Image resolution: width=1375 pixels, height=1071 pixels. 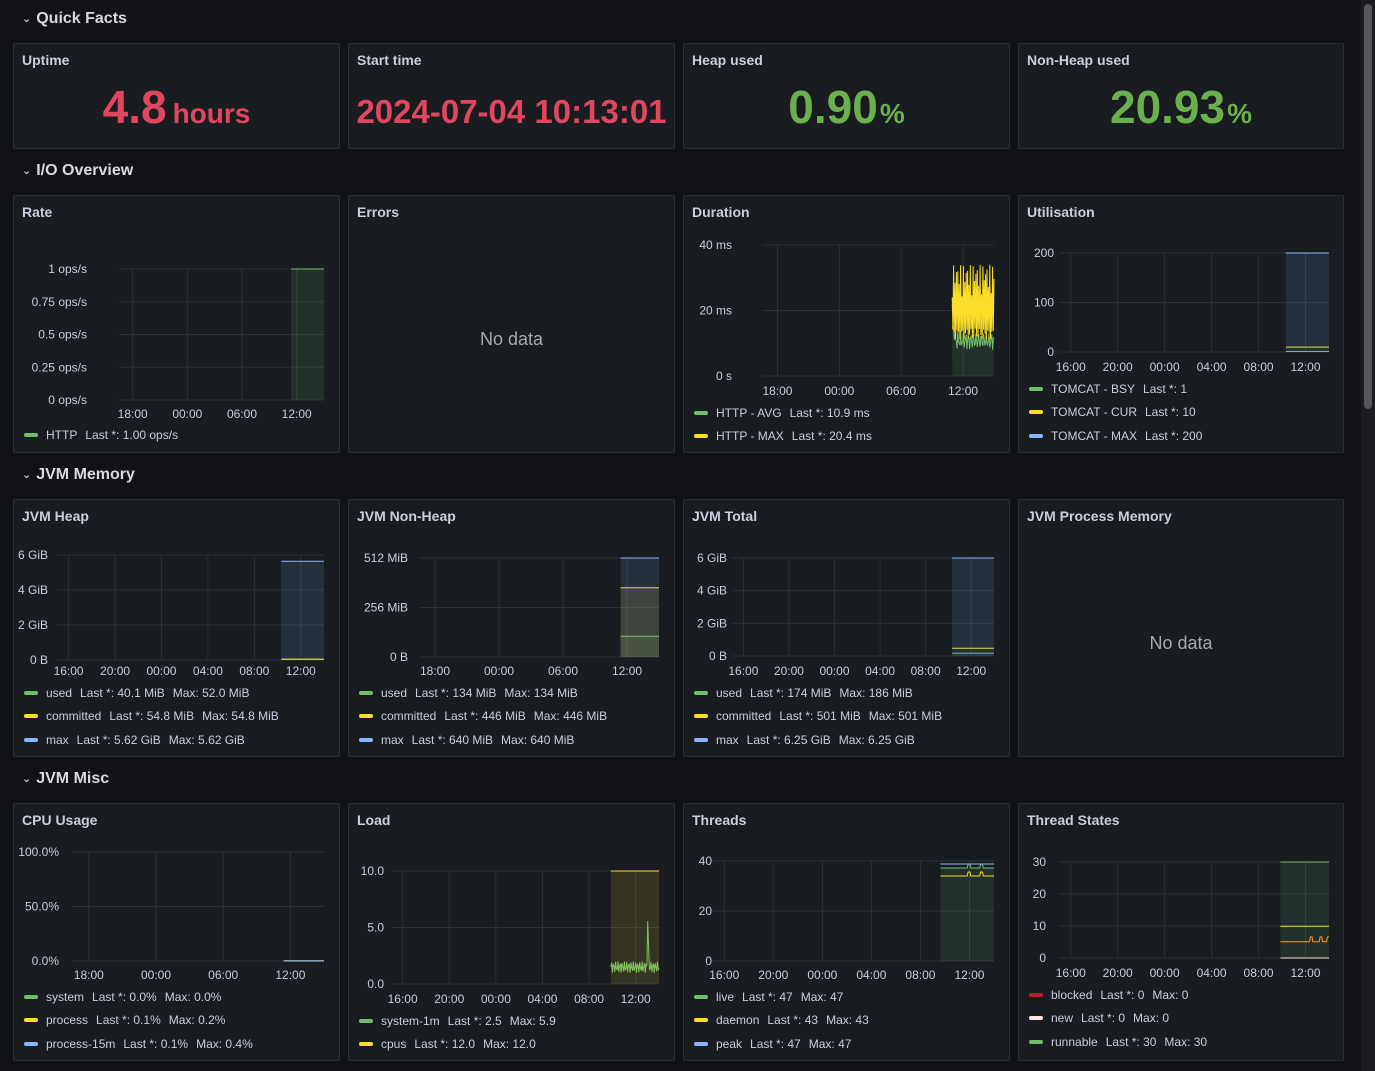 What do you see at coordinates (724, 376) in the screenshot?
I see `y-tick-label: 0 s` at bounding box center [724, 376].